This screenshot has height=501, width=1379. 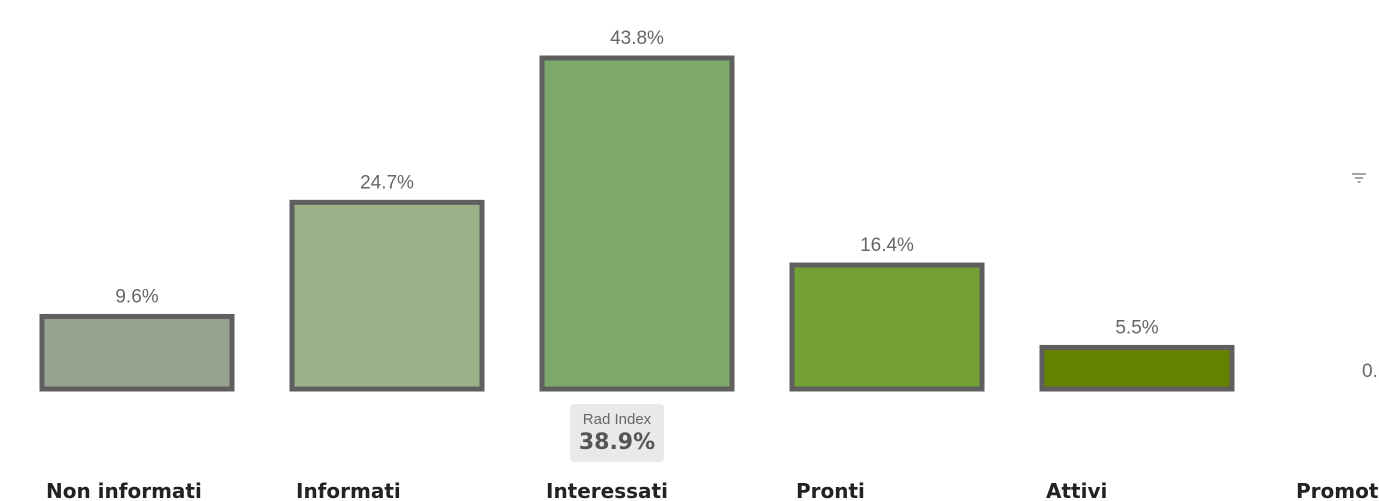 I want to click on category-label-attivi: Attivi, so click(x=1076, y=490).